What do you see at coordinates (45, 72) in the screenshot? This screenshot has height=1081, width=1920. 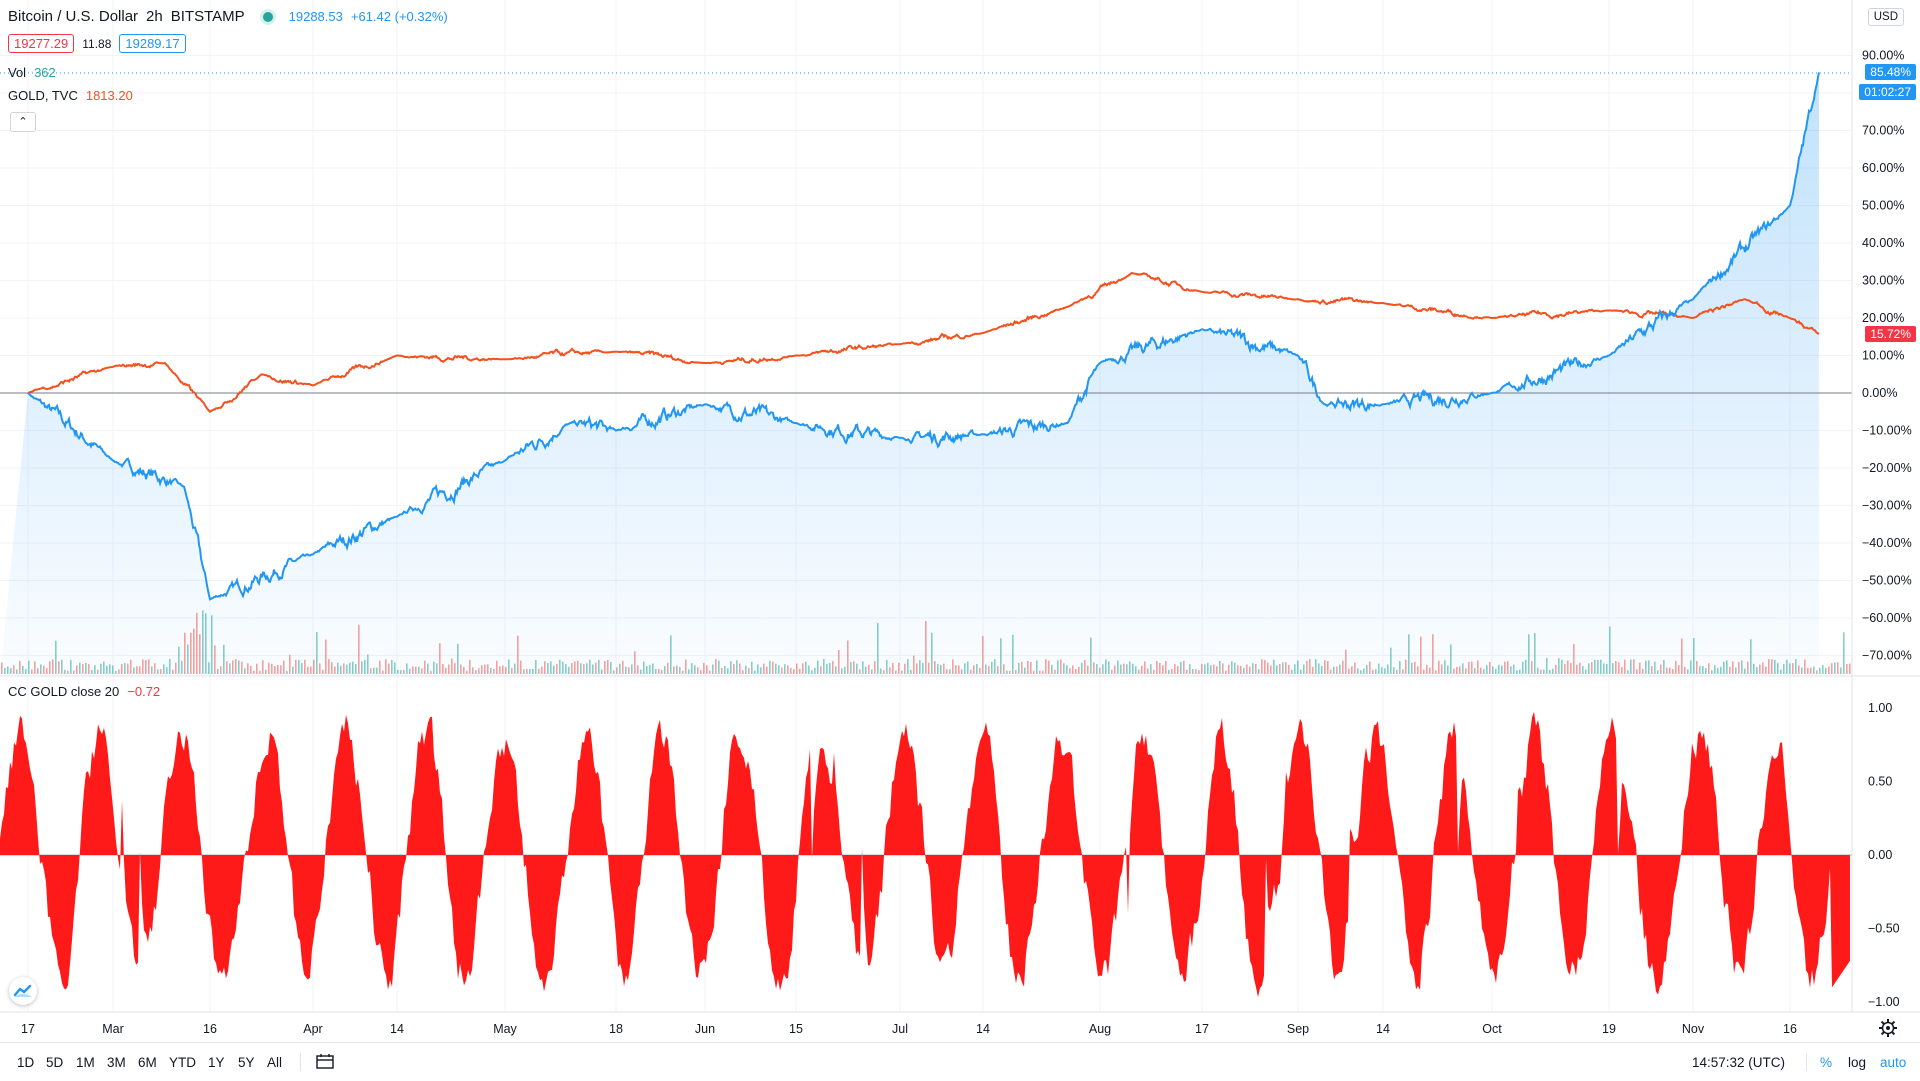 I see `volume-value: 362` at bounding box center [45, 72].